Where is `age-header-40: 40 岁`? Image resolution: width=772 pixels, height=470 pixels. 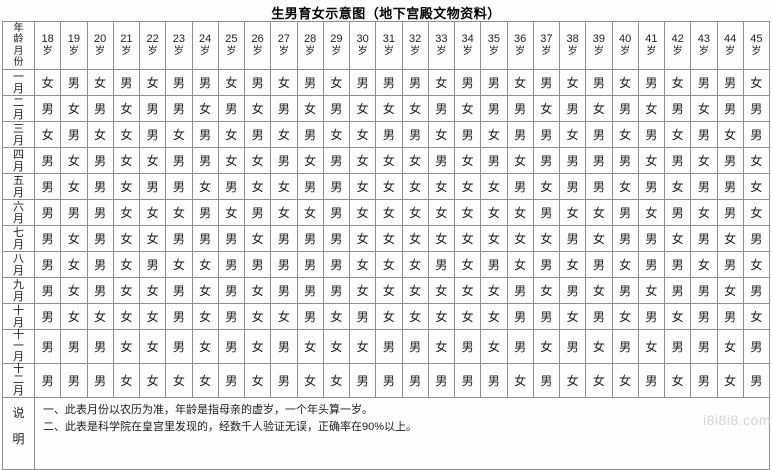 age-header-40: 40 岁 is located at coordinates (625, 45).